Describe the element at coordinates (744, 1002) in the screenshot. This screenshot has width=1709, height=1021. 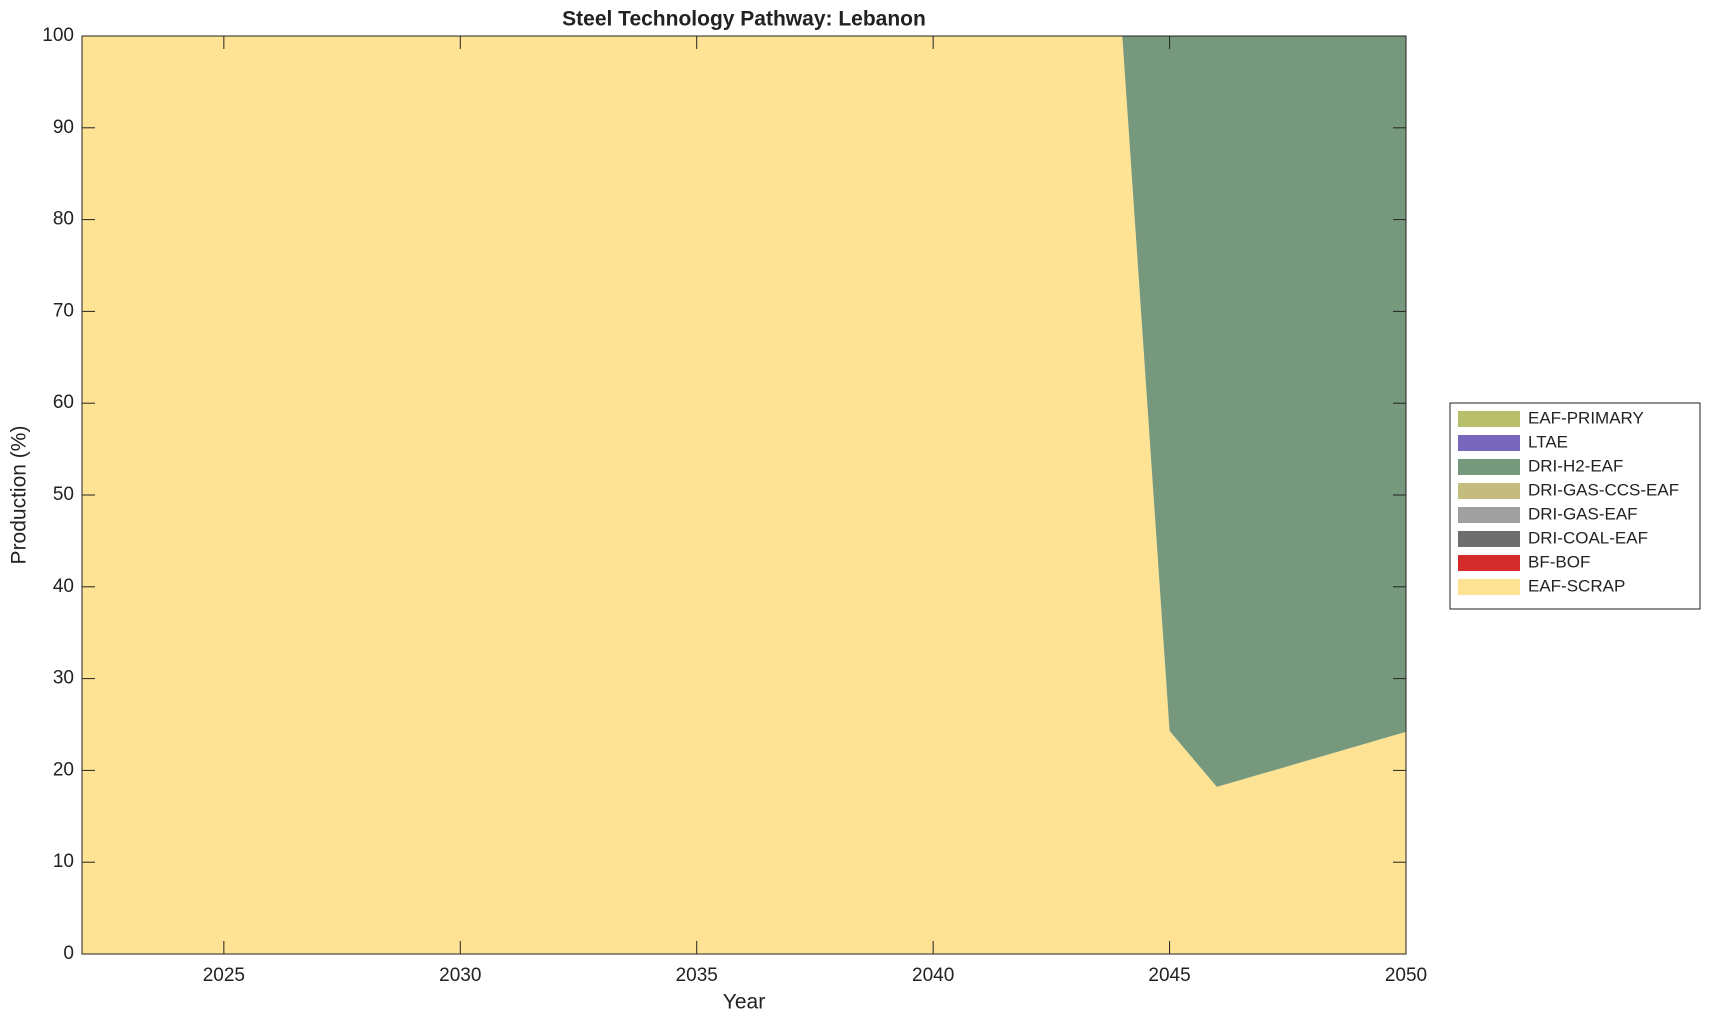
I see `x-axis-label: Year` at that location.